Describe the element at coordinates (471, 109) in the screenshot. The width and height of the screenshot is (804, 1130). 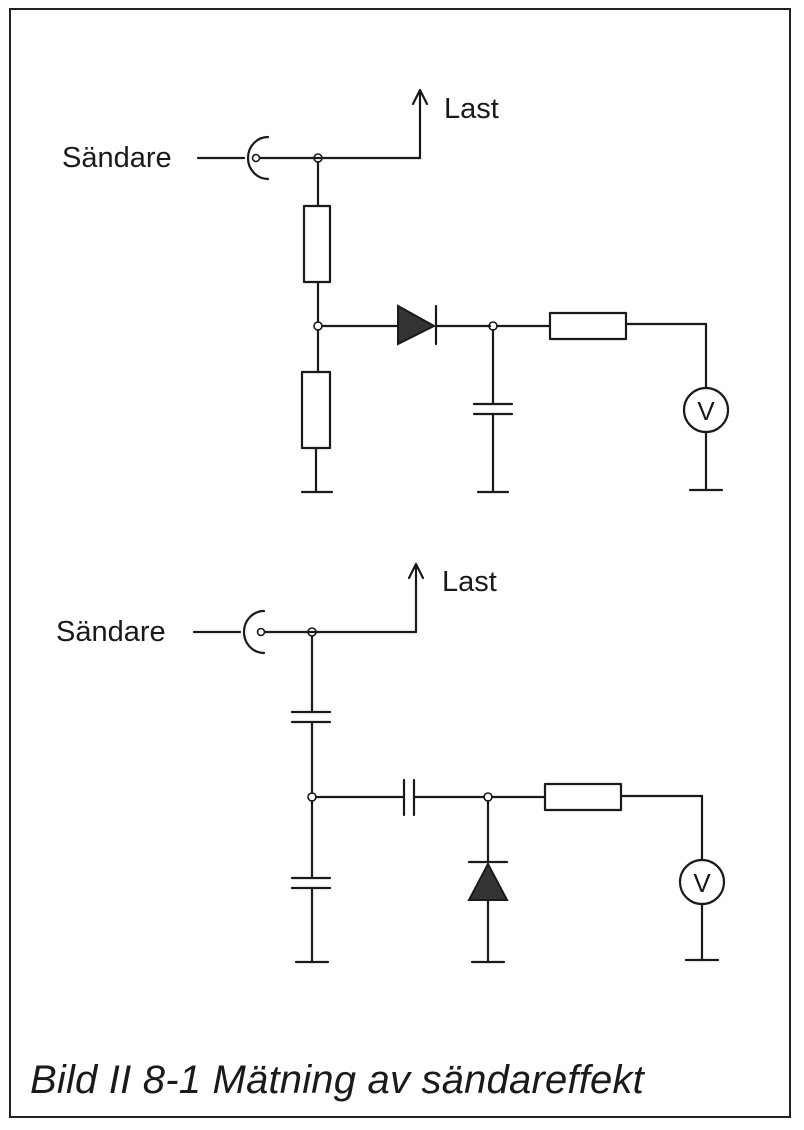
I see `load-label-top: Last` at that location.